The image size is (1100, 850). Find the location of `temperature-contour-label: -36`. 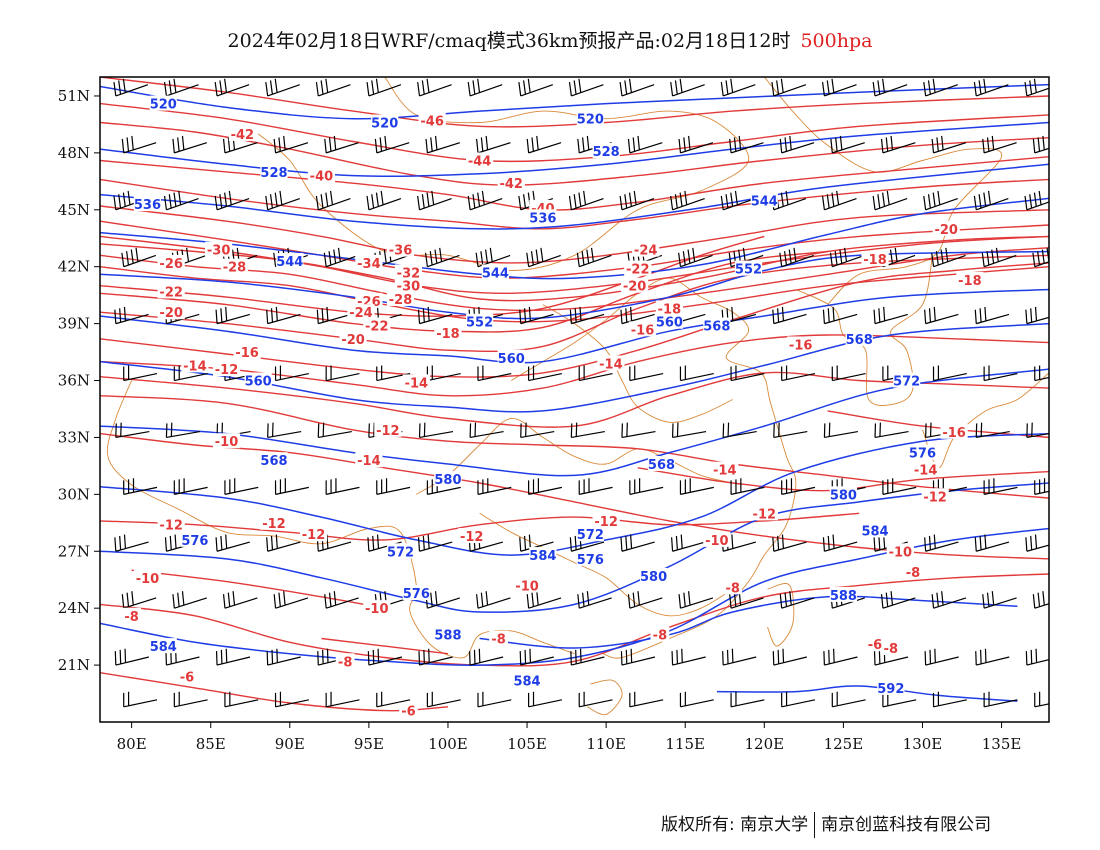

temperature-contour-label: -36 is located at coordinates (401, 251).